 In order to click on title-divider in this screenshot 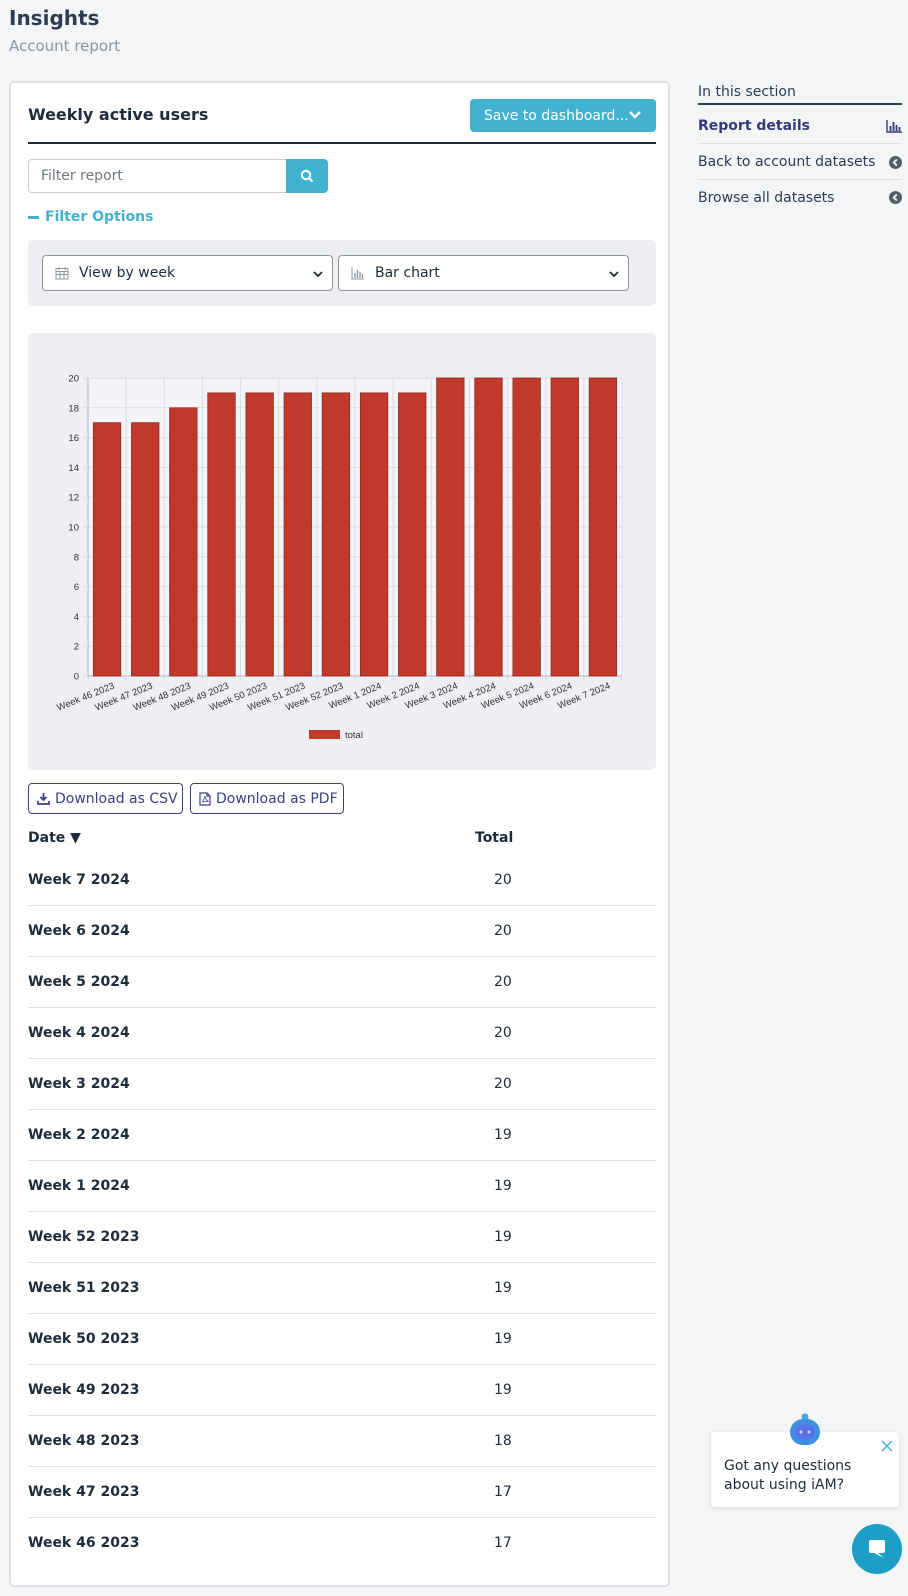, I will do `click(342, 143)`.